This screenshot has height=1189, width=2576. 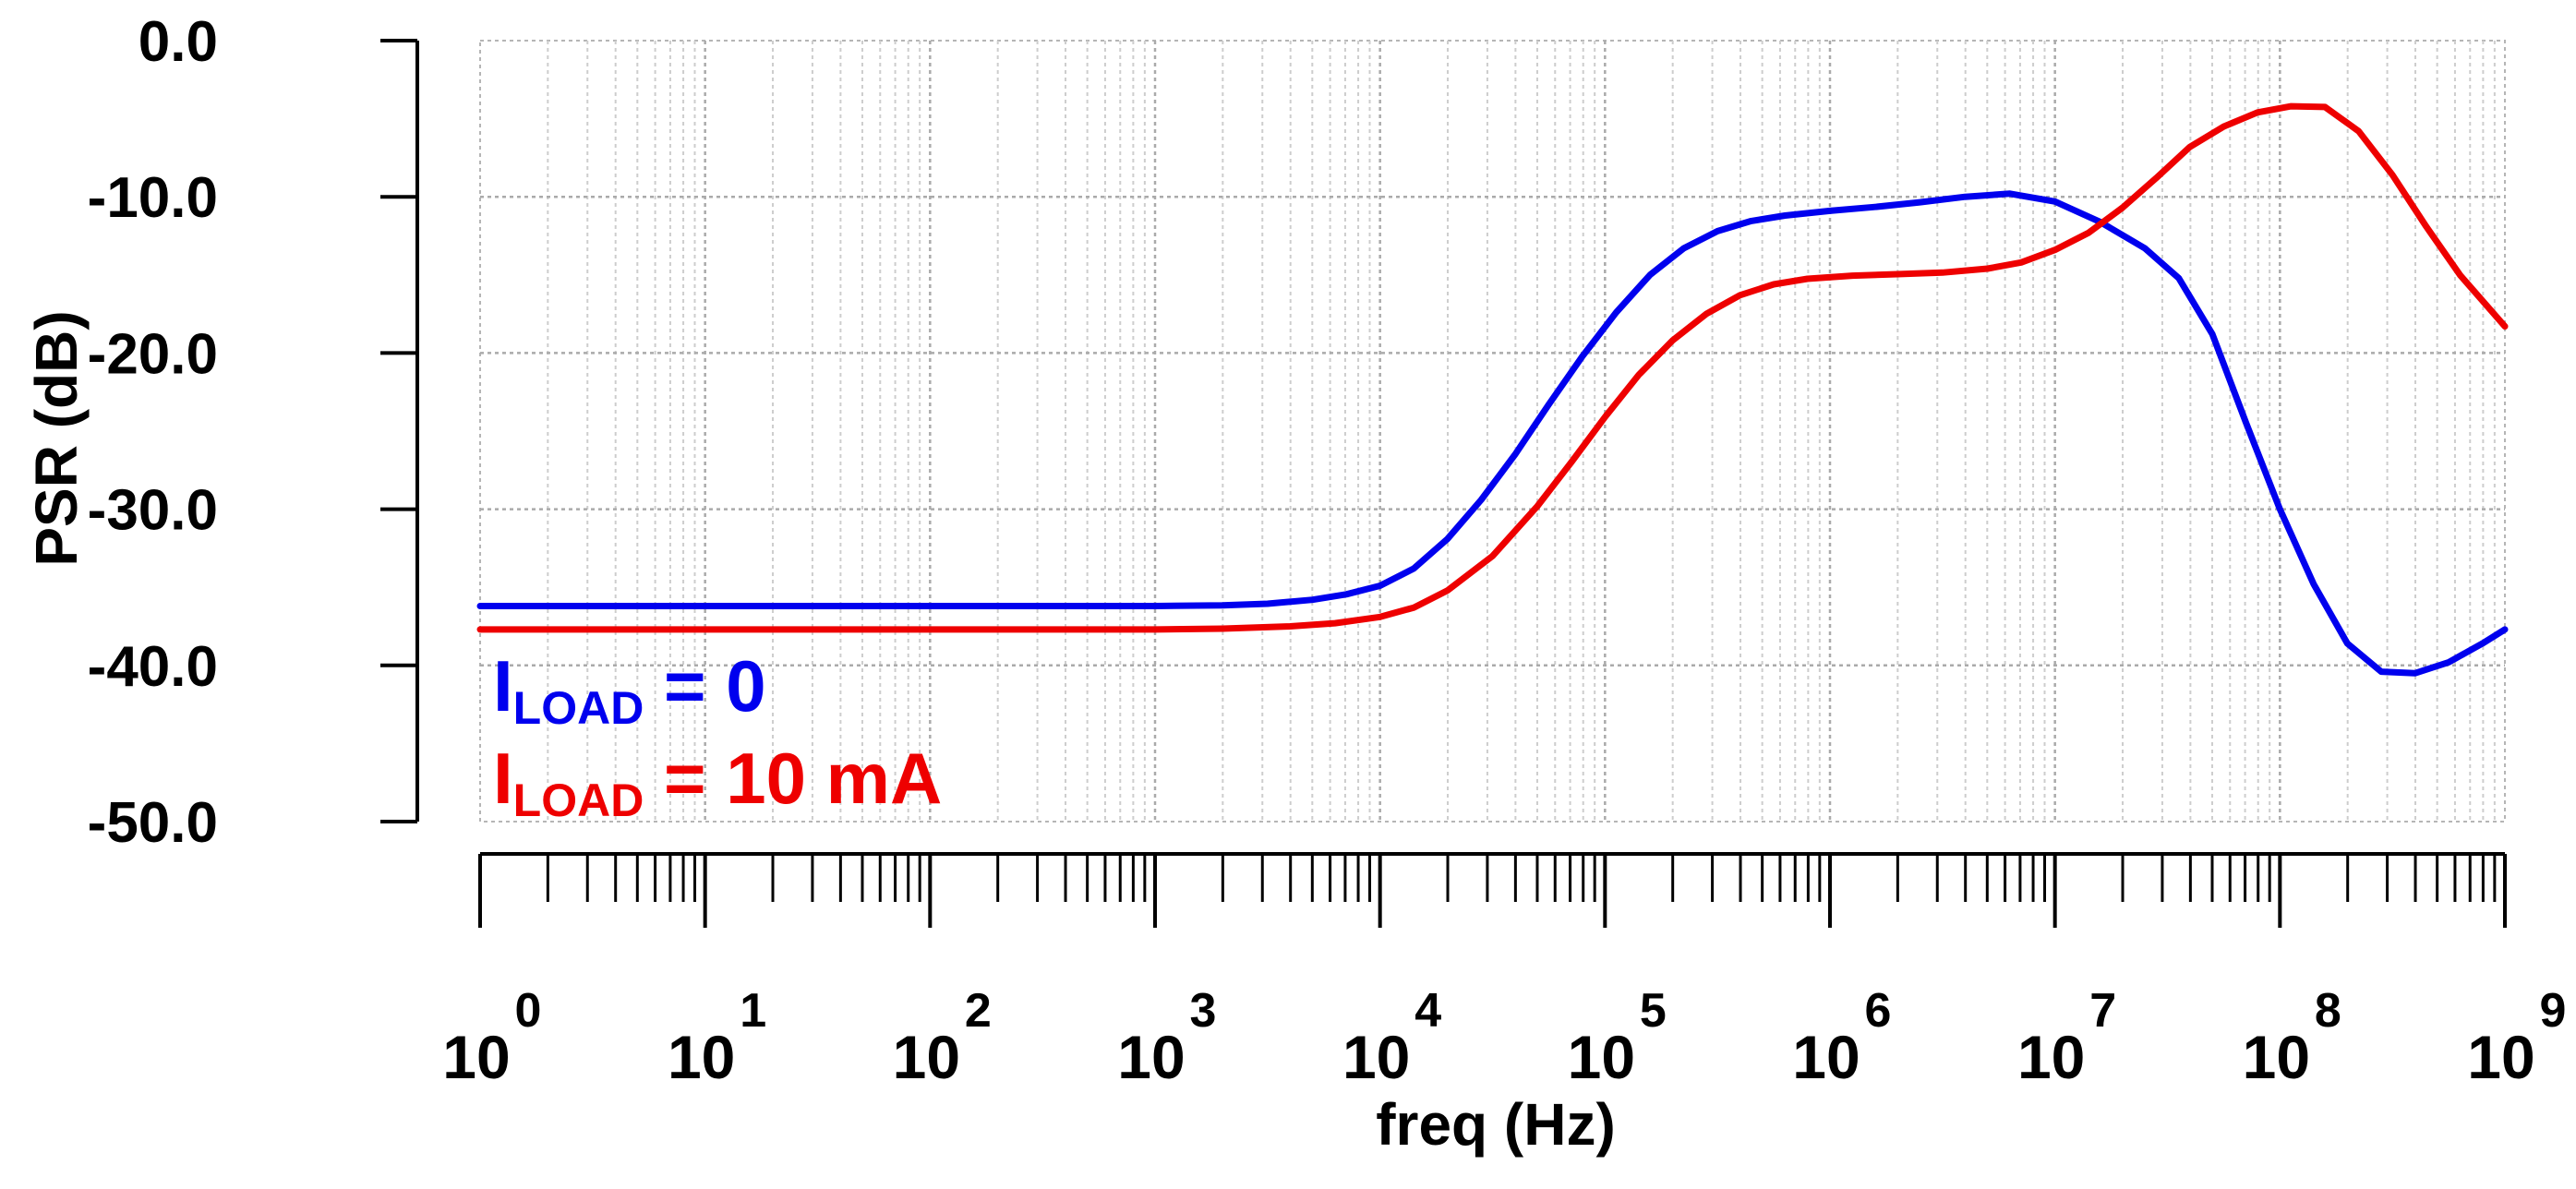 What do you see at coordinates (1496, 1124) in the screenshot?
I see `x-axis-title: freq (Hz)` at bounding box center [1496, 1124].